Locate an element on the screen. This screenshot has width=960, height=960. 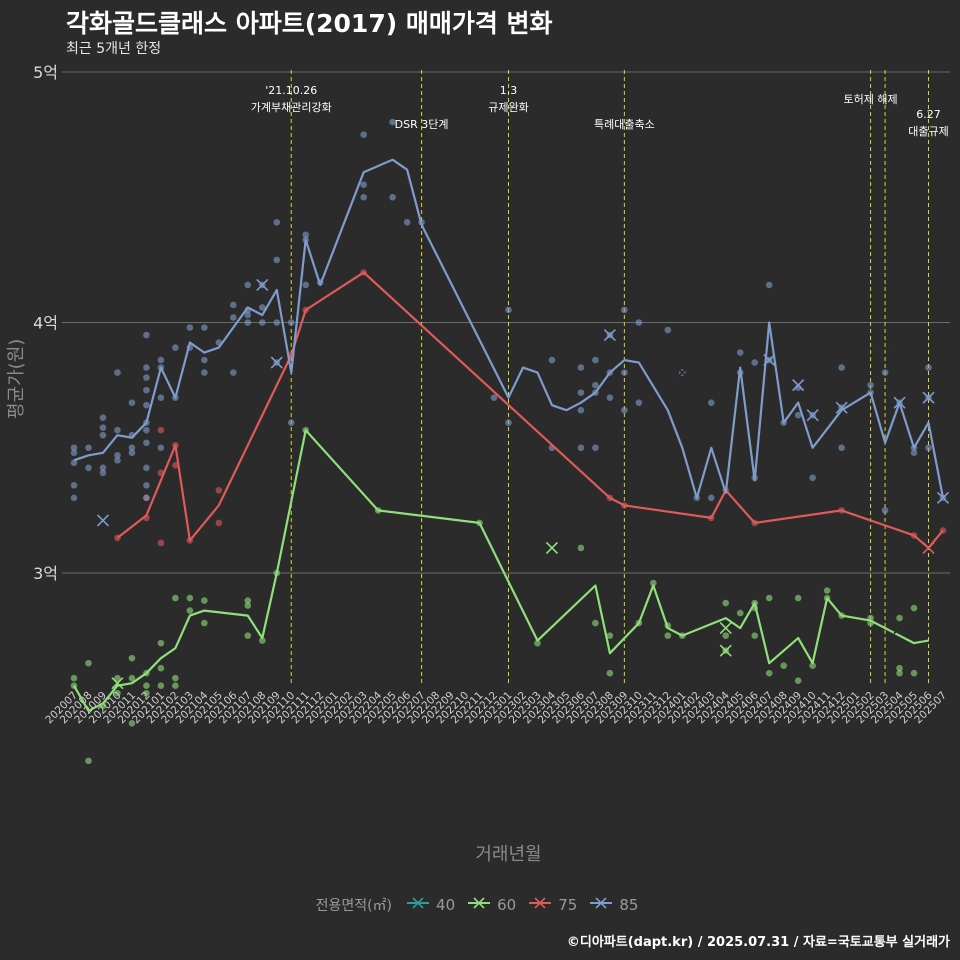
event-label: '21.10.26 is located at coordinates (291, 90).